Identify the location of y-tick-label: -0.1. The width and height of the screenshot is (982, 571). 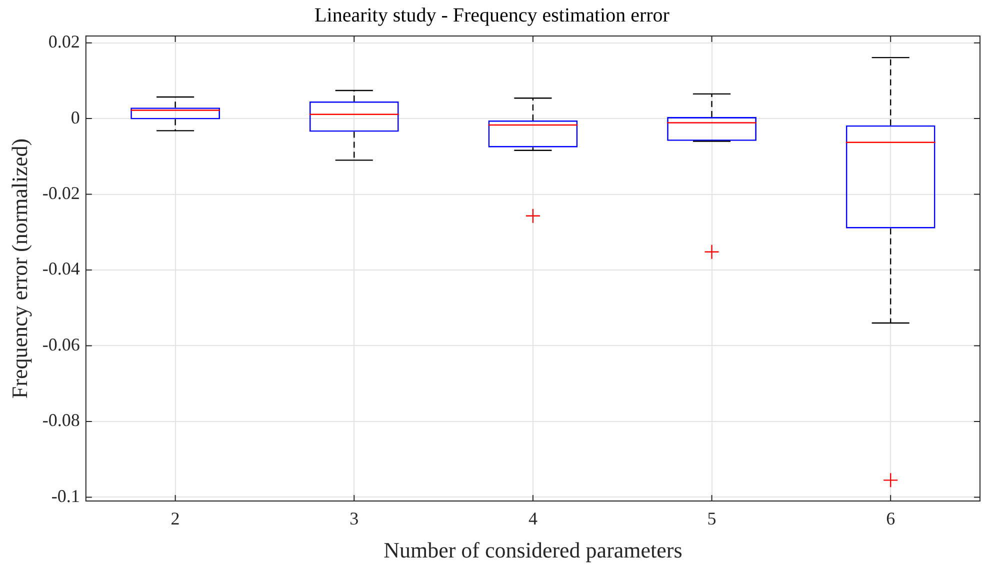
(65, 496).